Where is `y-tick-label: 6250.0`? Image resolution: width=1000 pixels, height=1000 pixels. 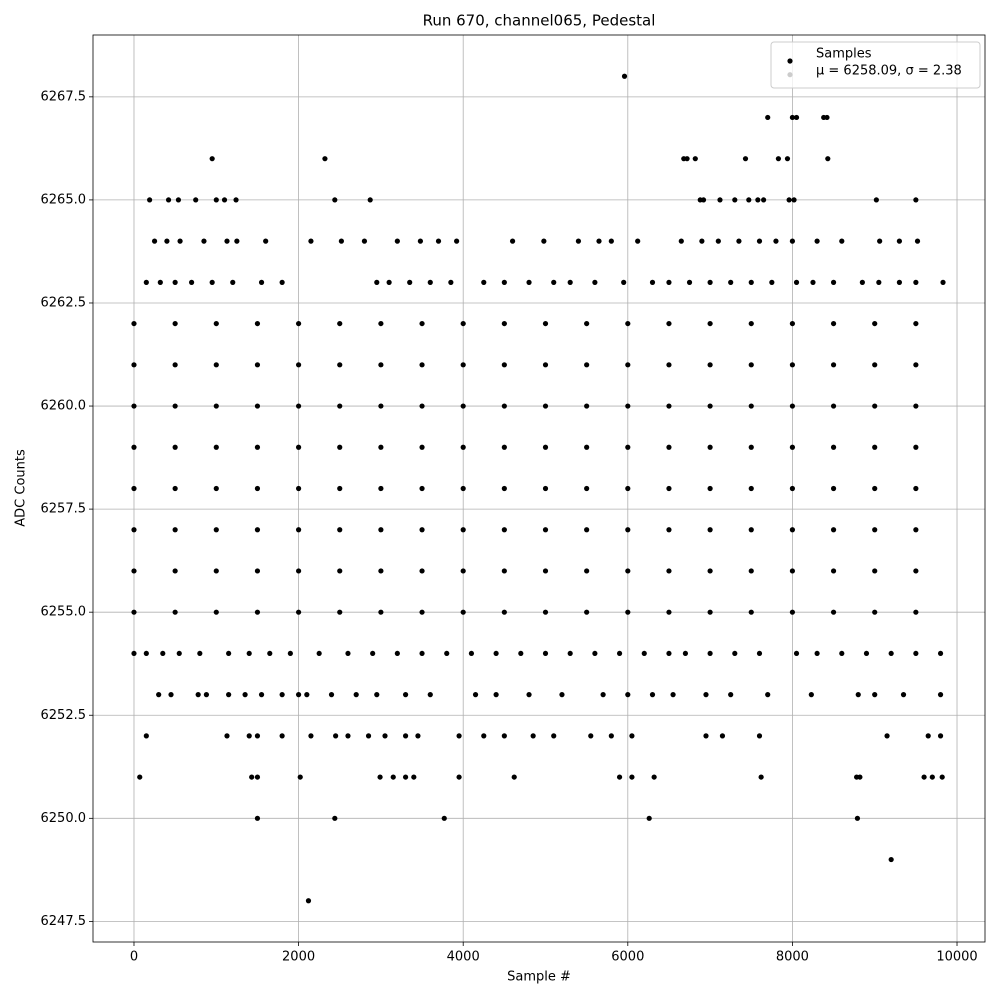
y-tick-label: 6250.0 is located at coordinates (64, 818).